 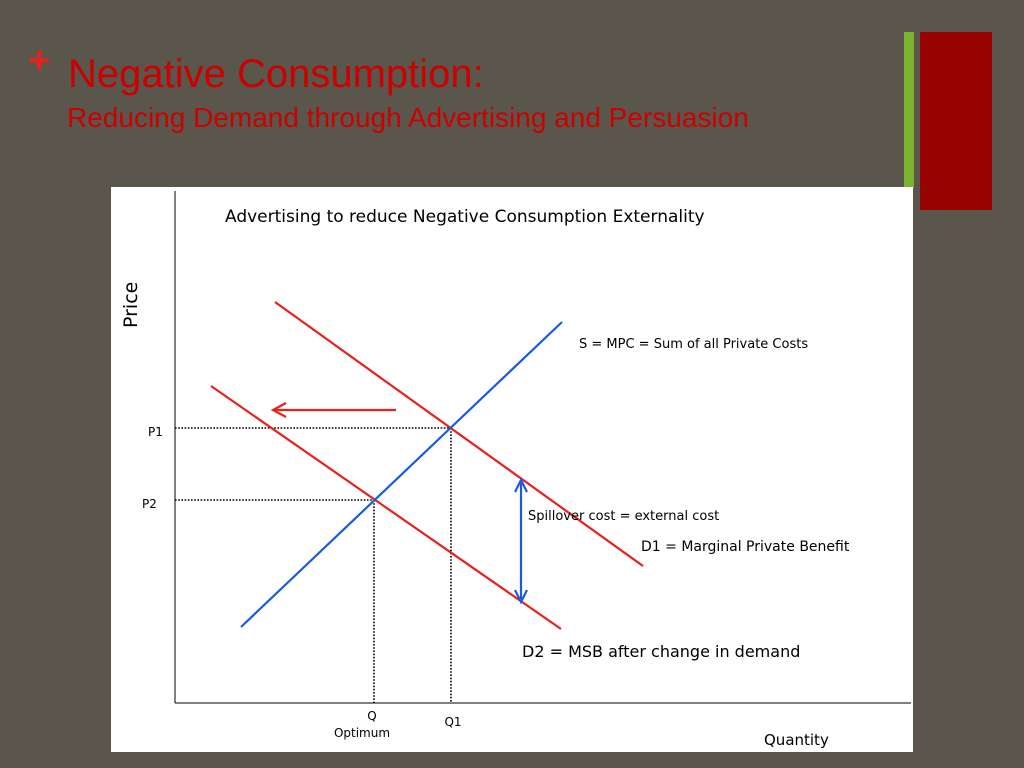 I want to click on left-arrow-icon, so click(x=333, y=410).